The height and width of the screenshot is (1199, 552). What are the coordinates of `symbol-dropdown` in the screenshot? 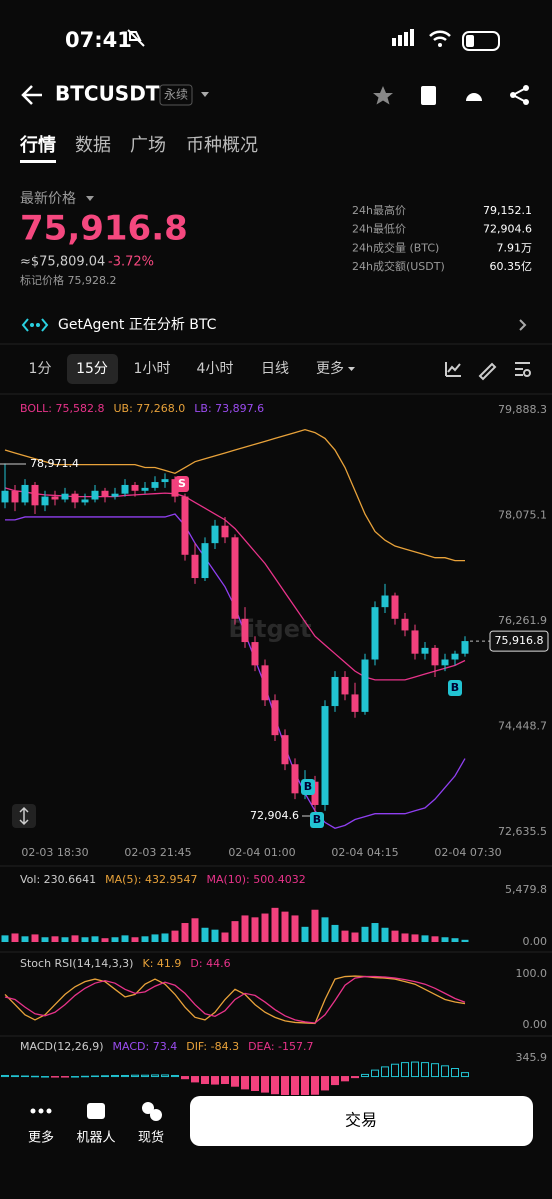 It's located at (205, 94).